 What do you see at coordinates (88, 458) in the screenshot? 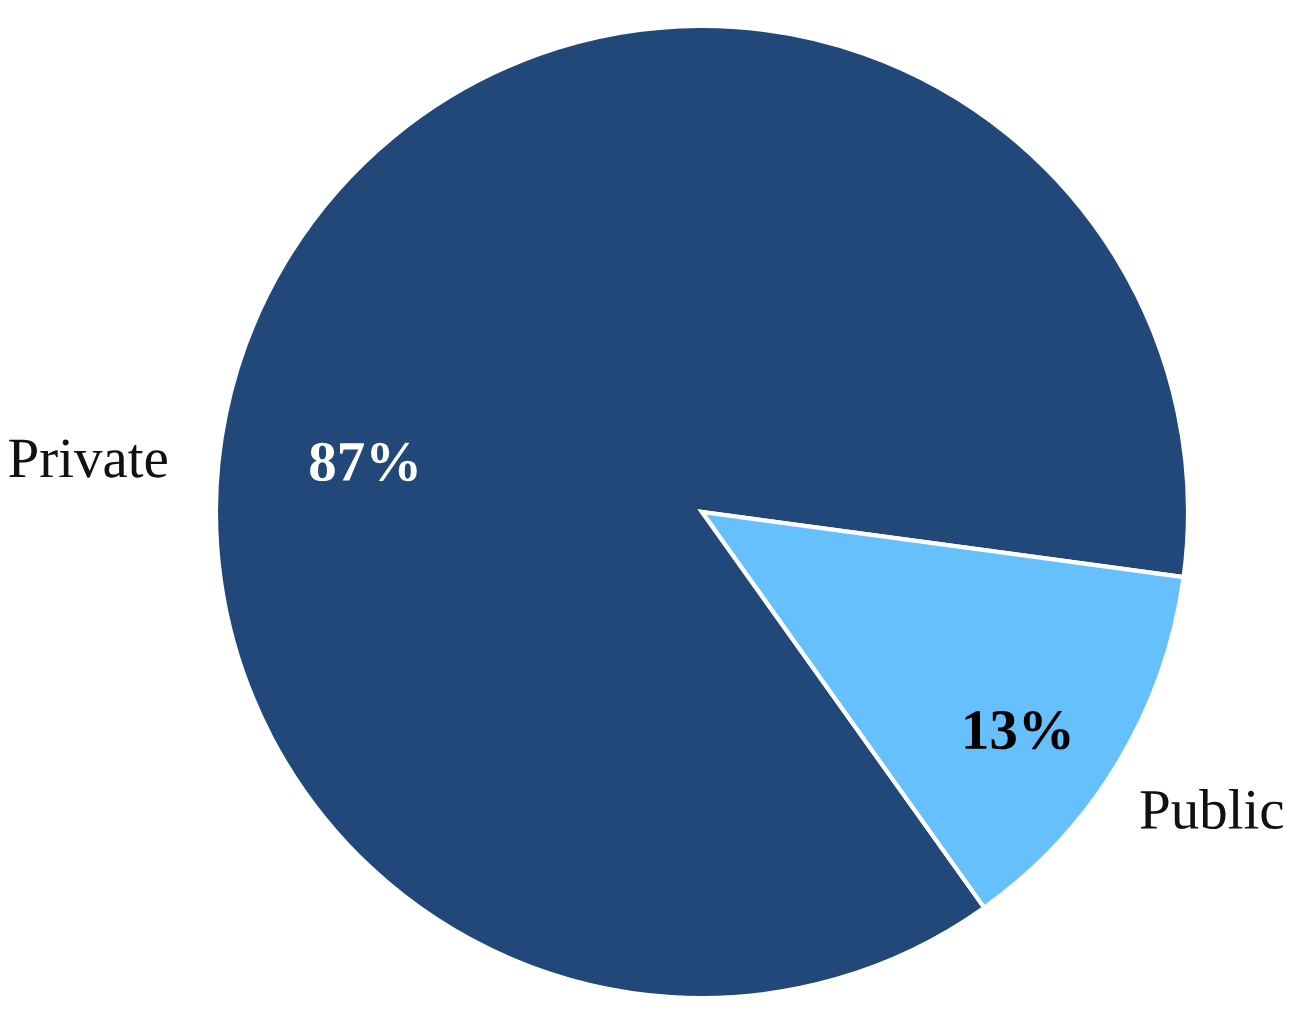
I see `slice-label: Private` at bounding box center [88, 458].